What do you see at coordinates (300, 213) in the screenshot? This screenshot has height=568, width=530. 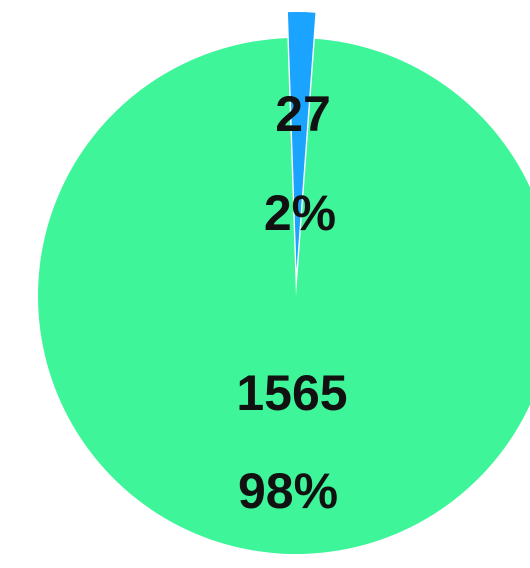 I see `slice-small-percent-label: 2%` at bounding box center [300, 213].